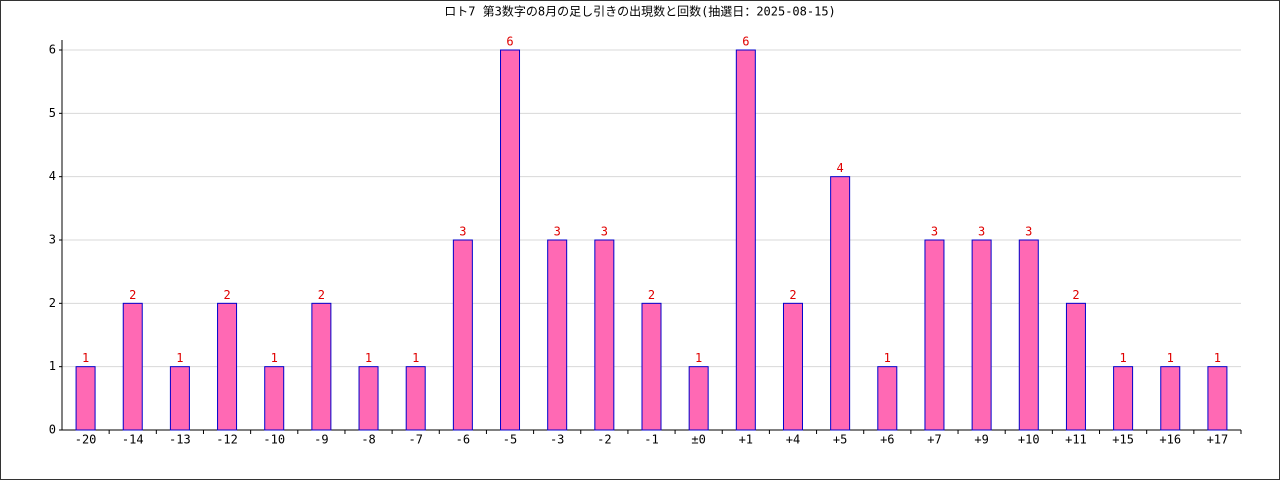  Describe the element at coordinates (1123, 440) in the screenshot. I see `x-tick-label: +15` at that location.